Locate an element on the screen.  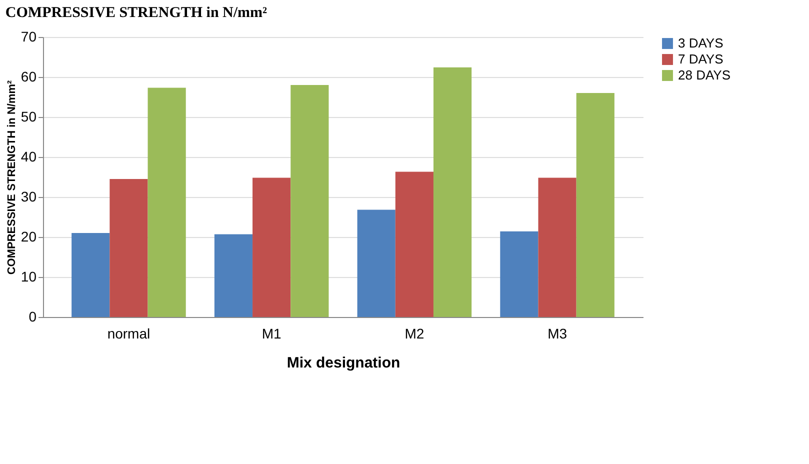
y-tick-label: 70 is located at coordinates (28, 36).